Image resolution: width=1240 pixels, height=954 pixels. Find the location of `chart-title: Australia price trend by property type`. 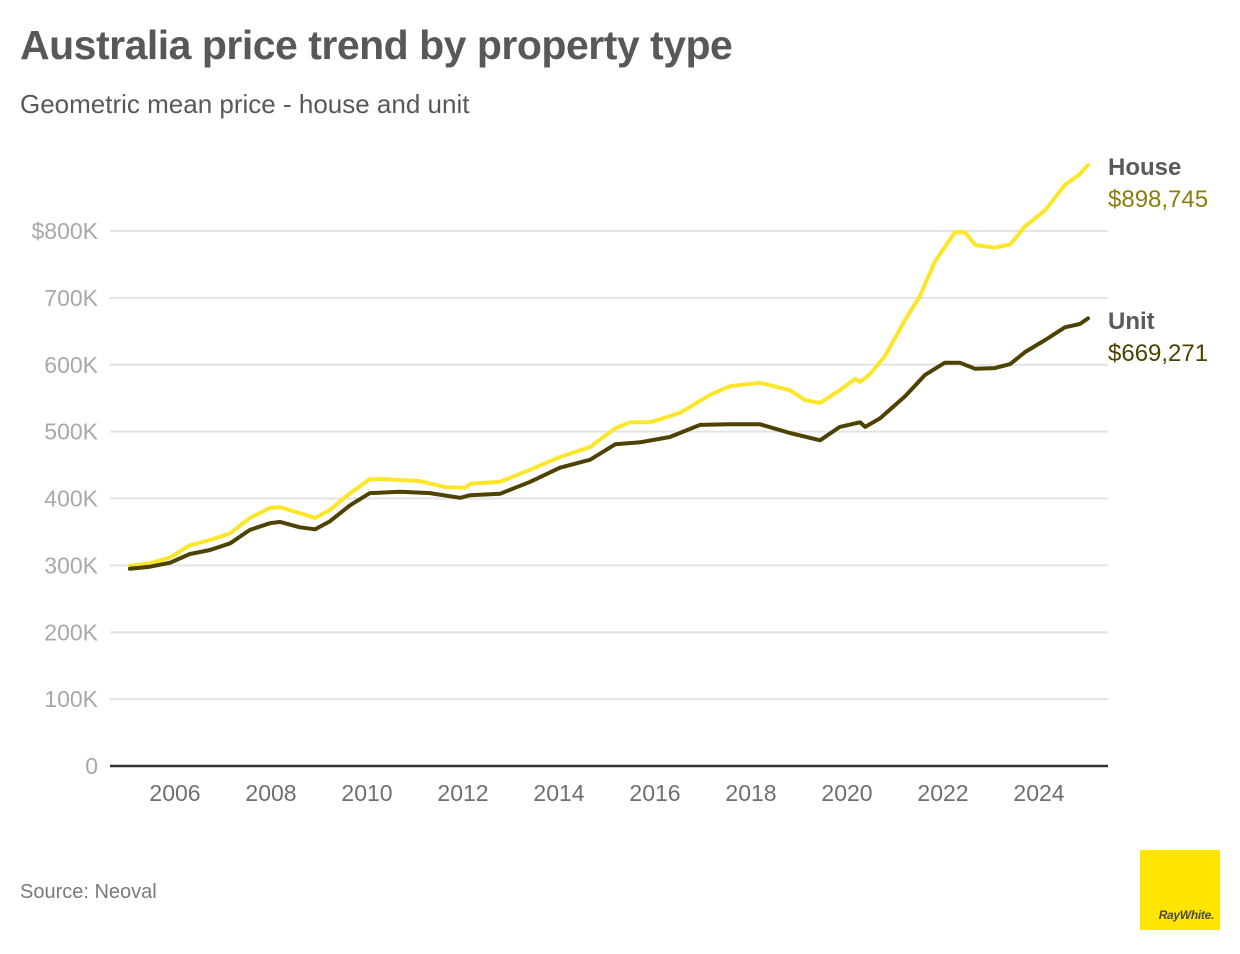

chart-title: Australia price trend by property type is located at coordinates (376, 45).